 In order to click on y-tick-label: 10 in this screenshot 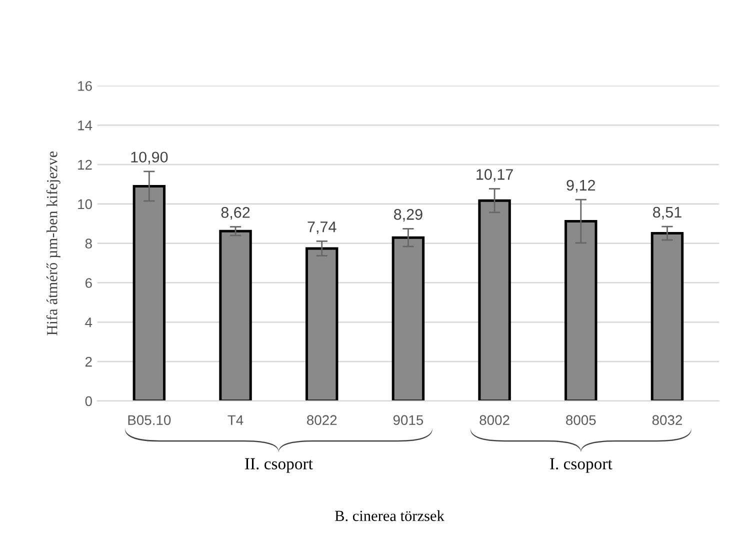, I will do `click(85, 204)`.